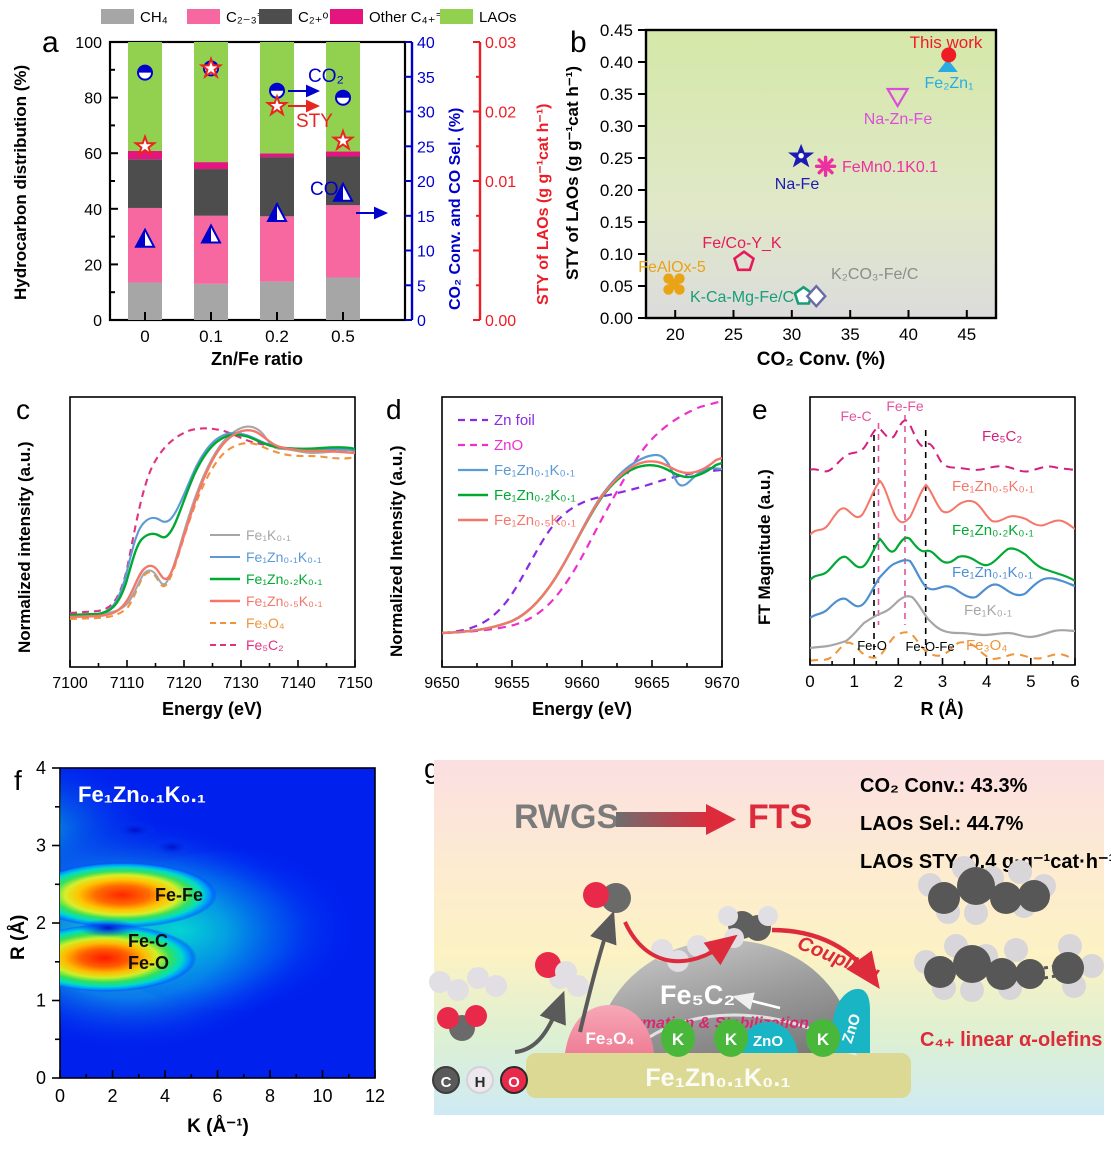 Image resolution: width=1111 pixels, height=1154 pixels. What do you see at coordinates (797, 184) in the screenshot?
I see `point-label-na-fe: Na-Fe` at bounding box center [797, 184].